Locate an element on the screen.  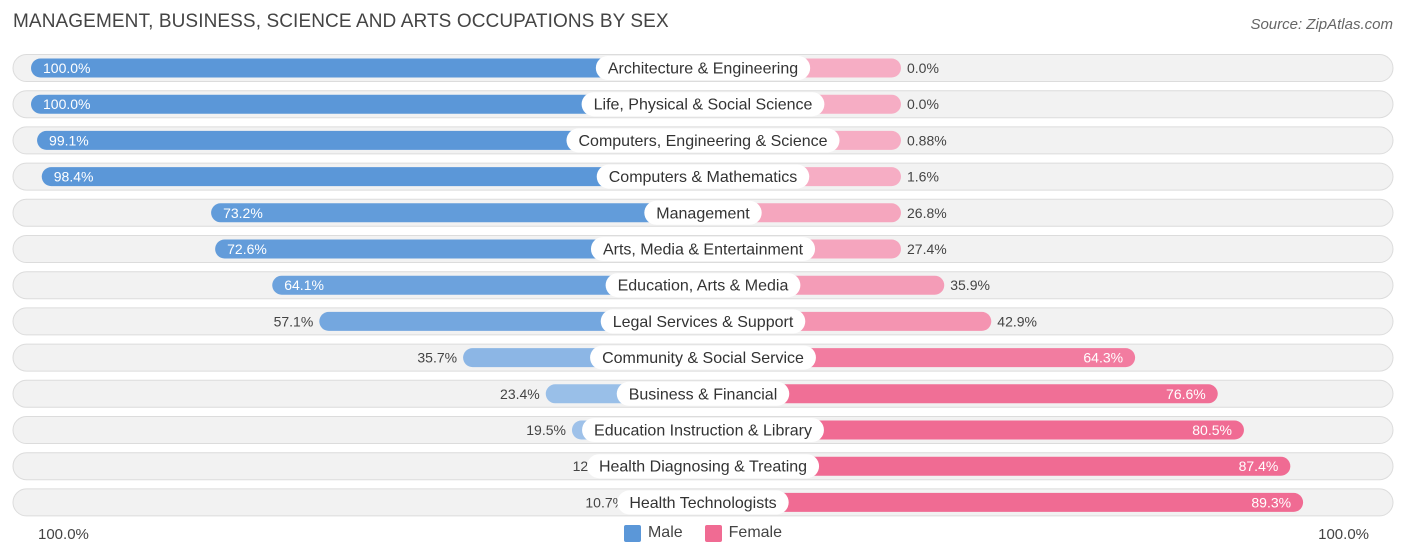
male-value-label: 64.1% is located at coordinates (304, 285).